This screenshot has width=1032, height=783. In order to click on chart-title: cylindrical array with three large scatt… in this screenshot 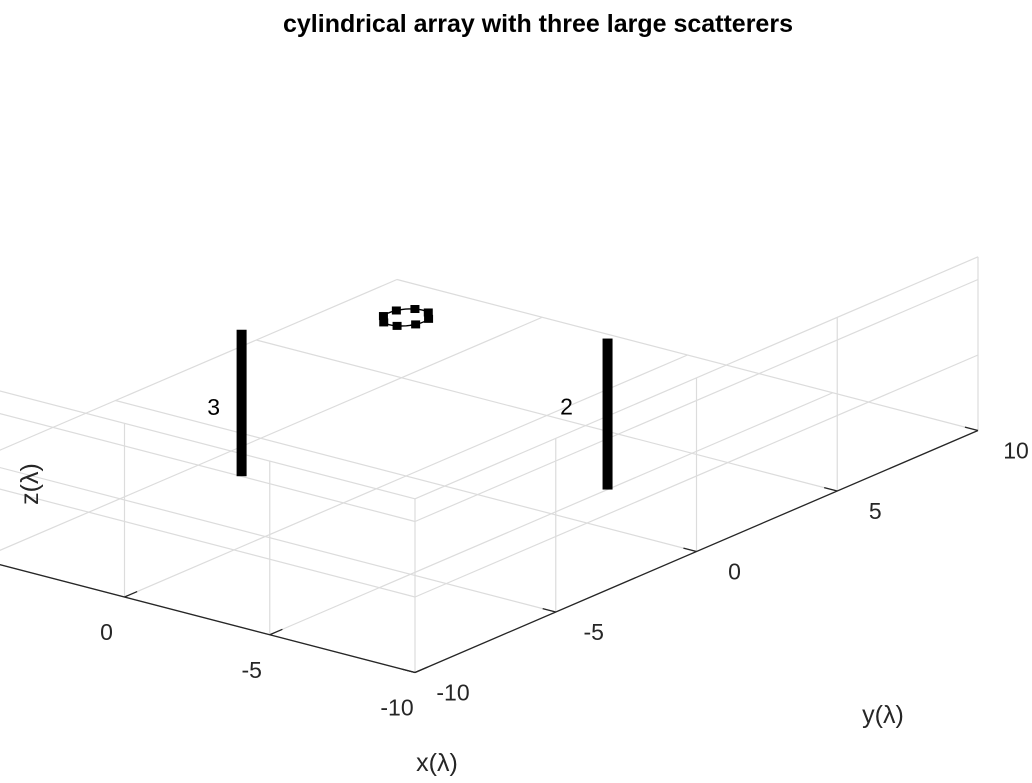, I will do `click(538, 24)`.